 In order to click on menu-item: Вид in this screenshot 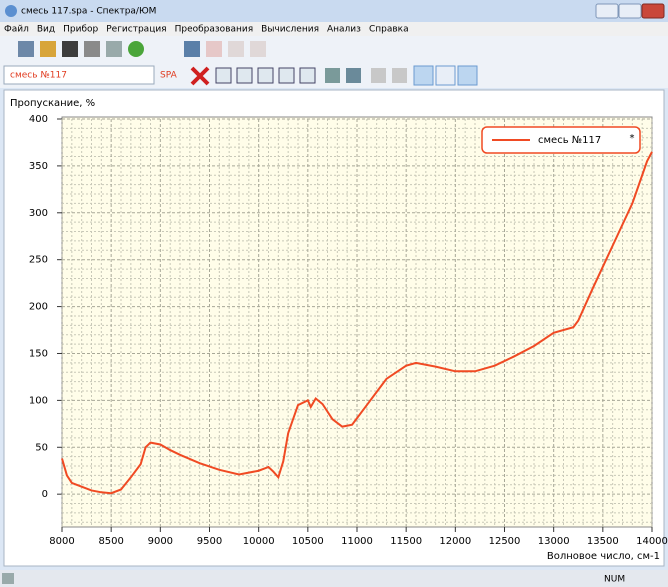, I will do `click(46, 30)`.